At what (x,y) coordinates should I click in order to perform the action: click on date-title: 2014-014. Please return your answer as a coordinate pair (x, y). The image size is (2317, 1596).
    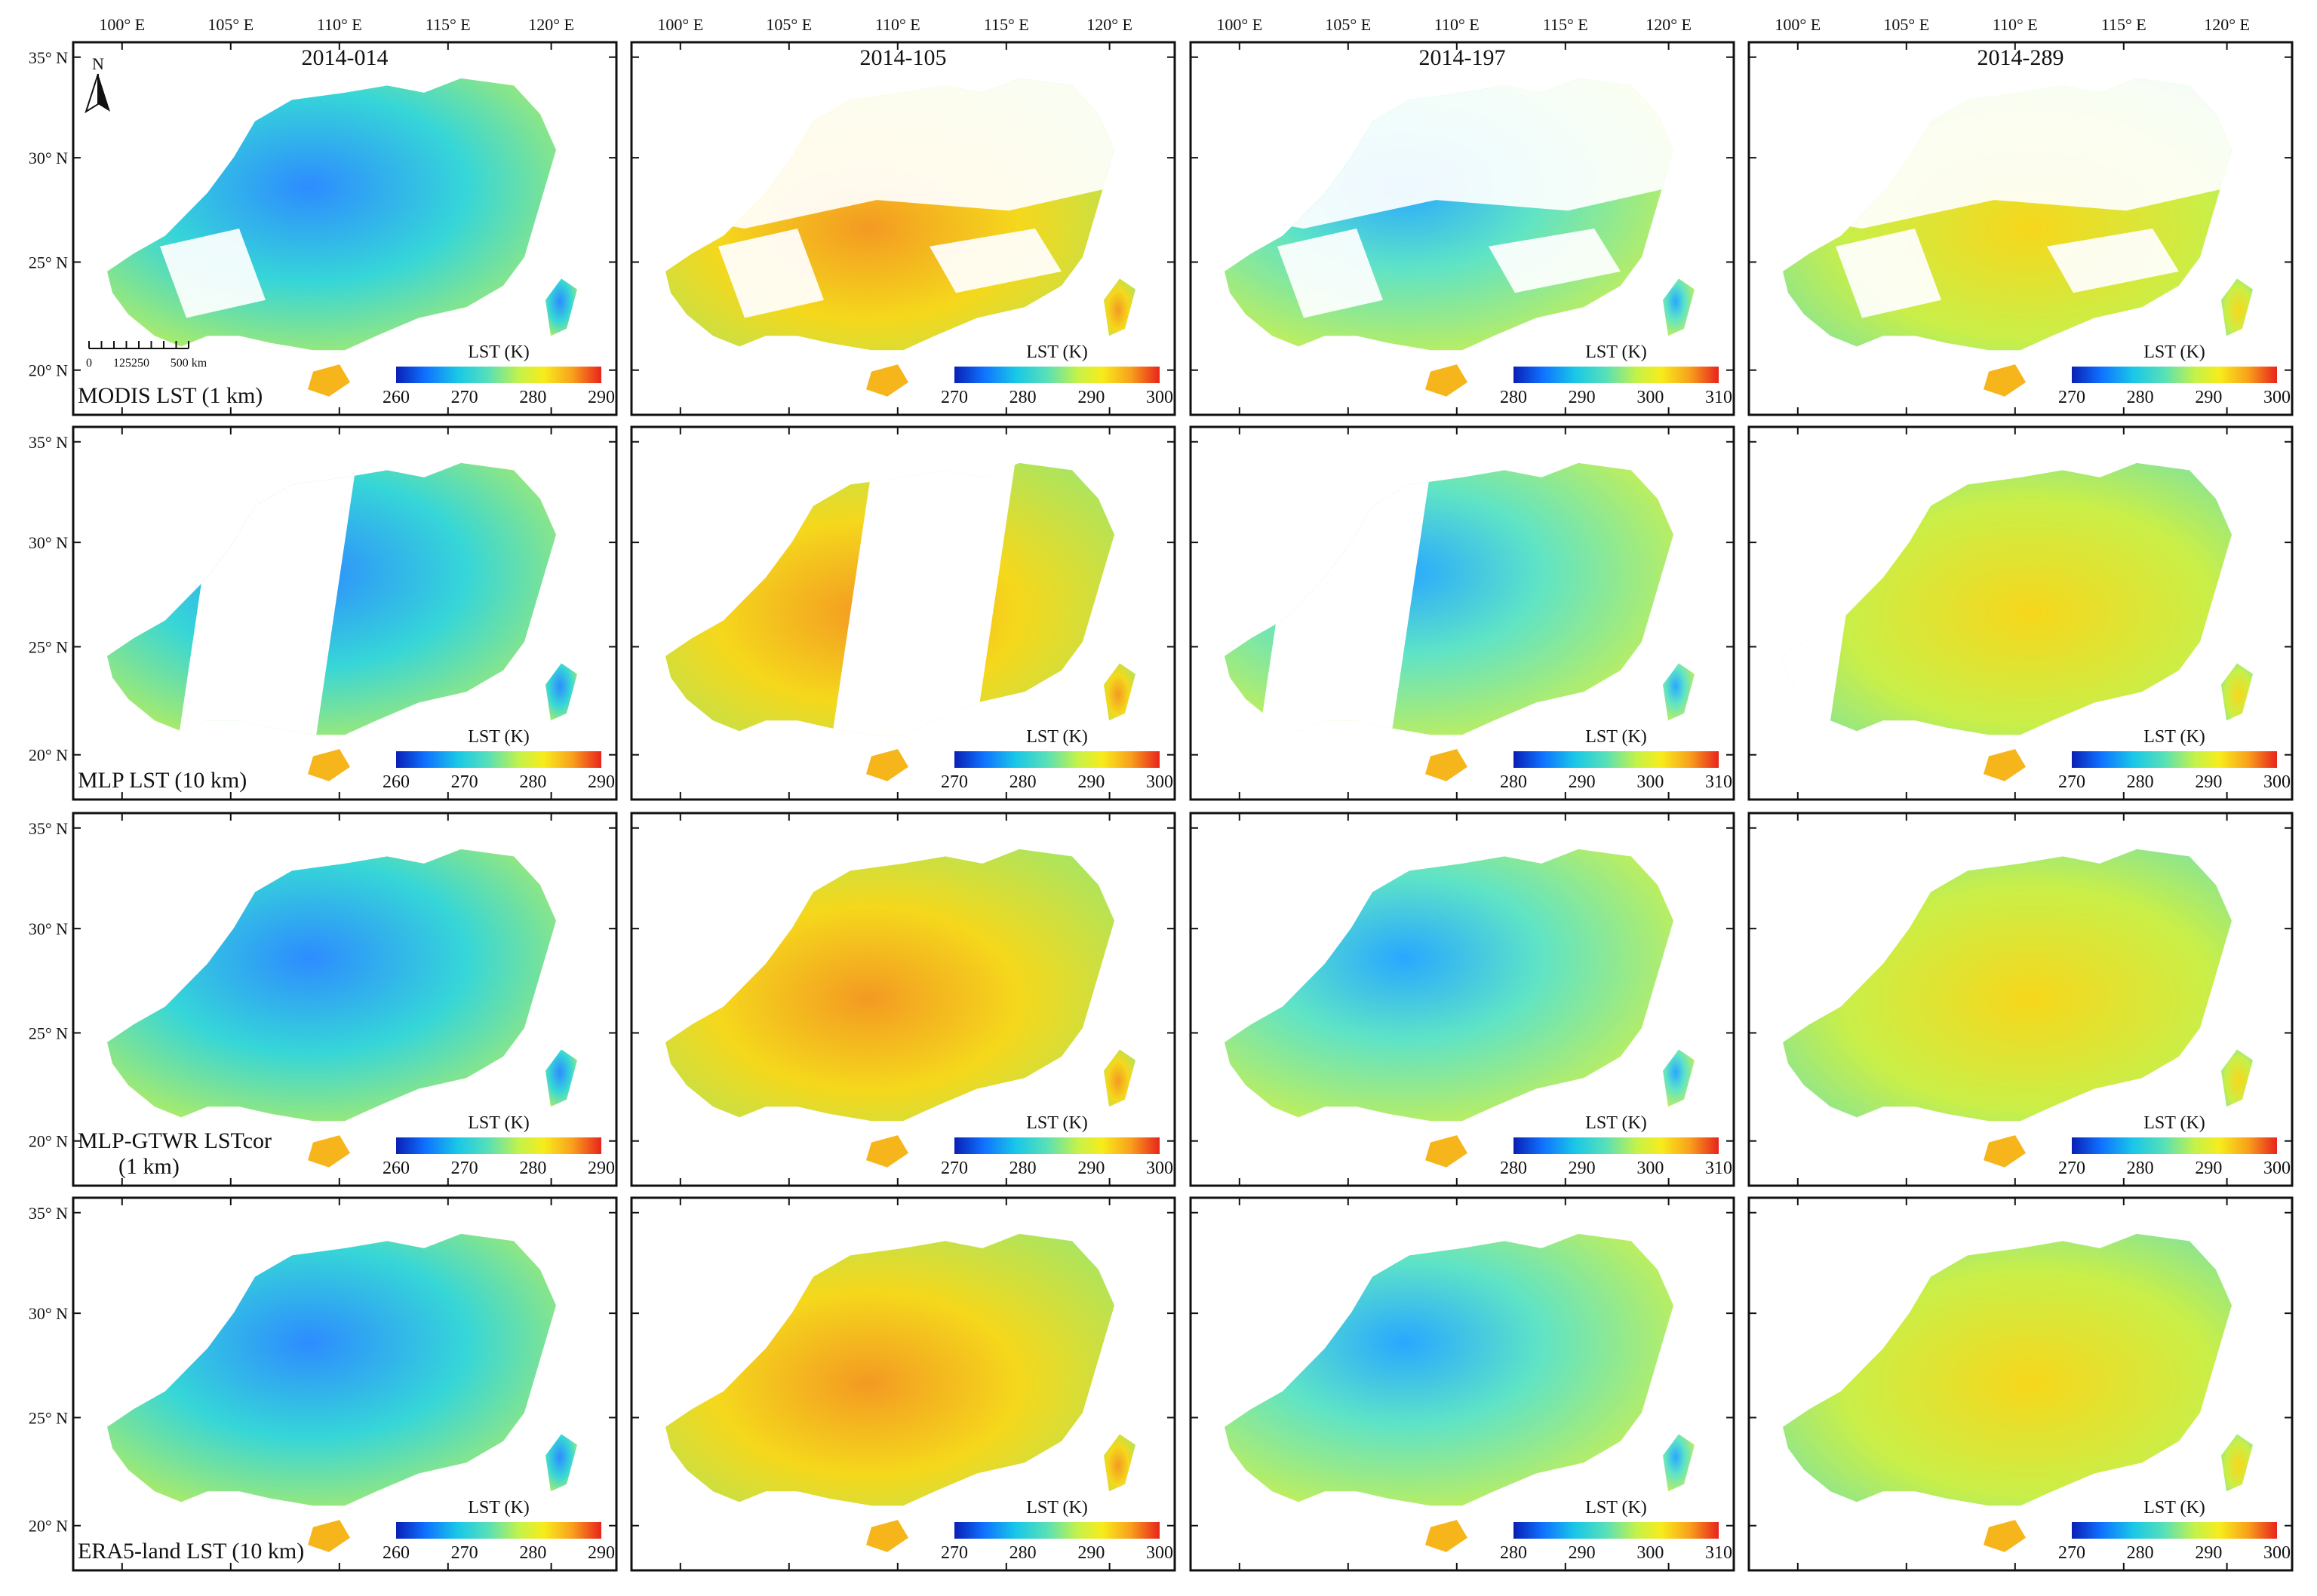
    Looking at the image, I should click on (345, 57).